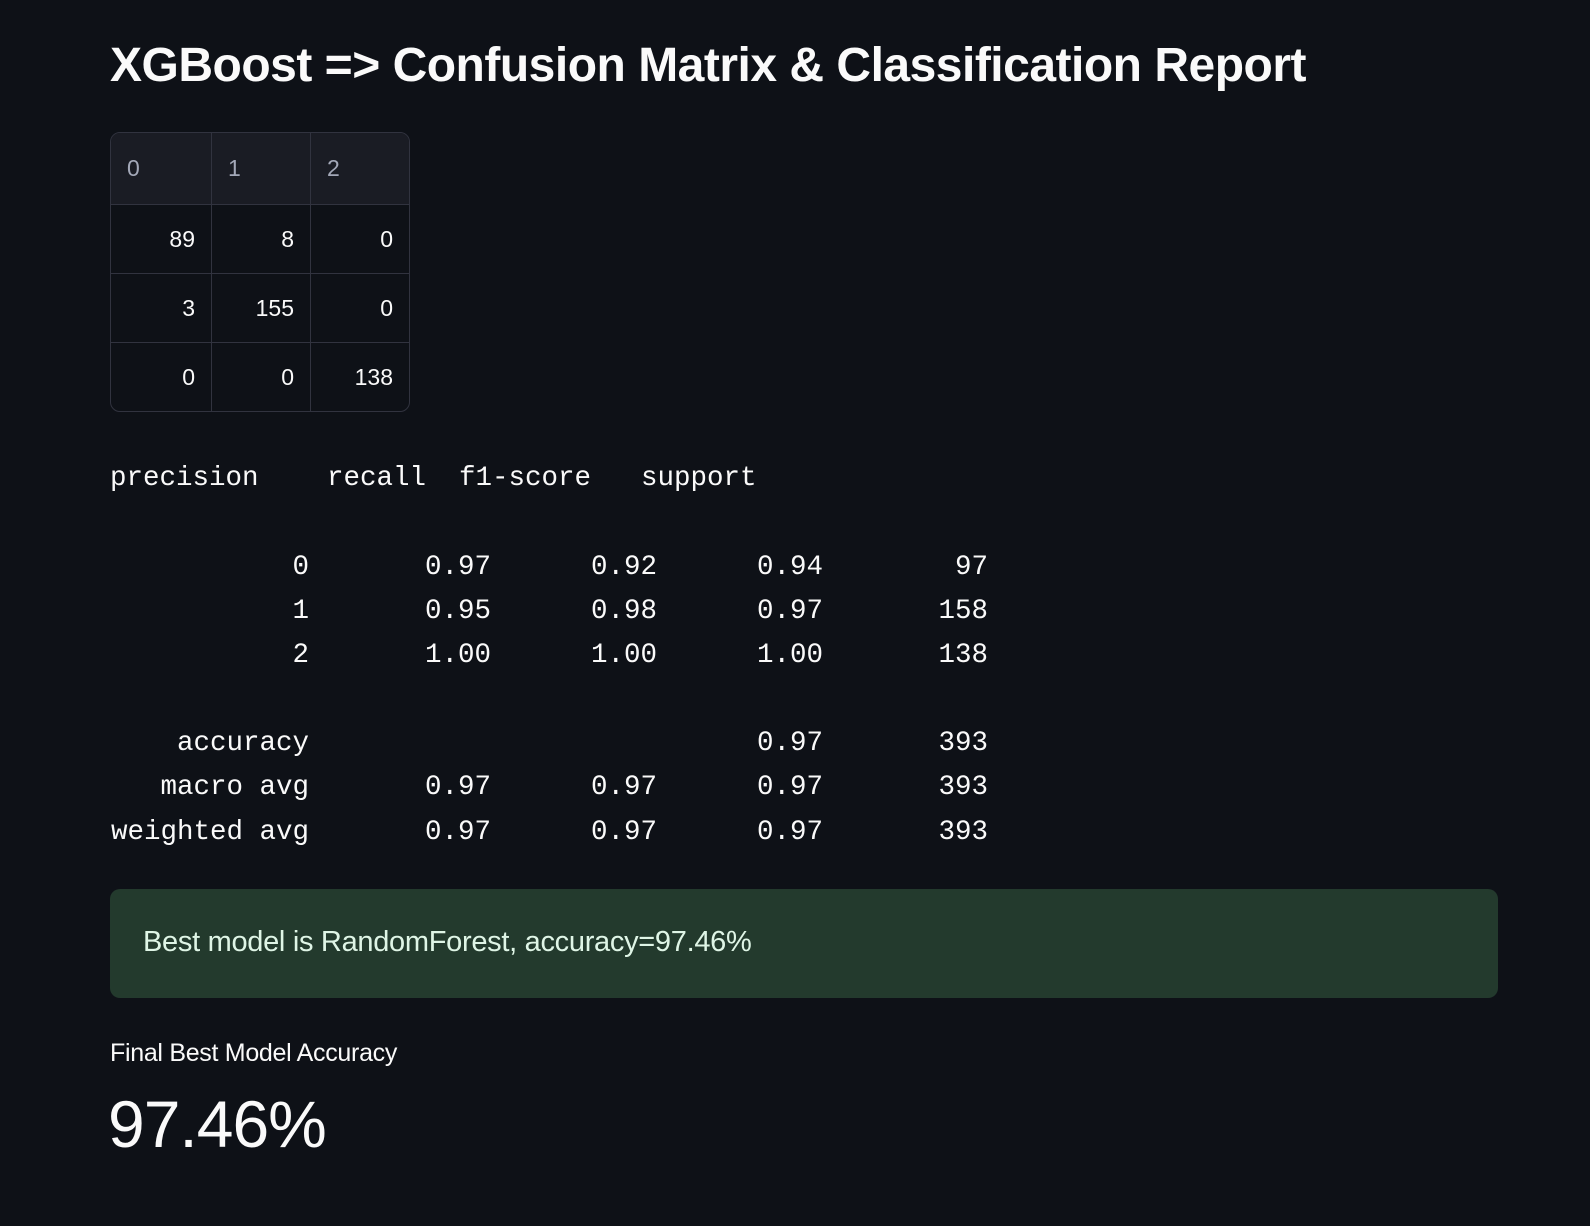  I want to click on column-header: 1, so click(261, 169).